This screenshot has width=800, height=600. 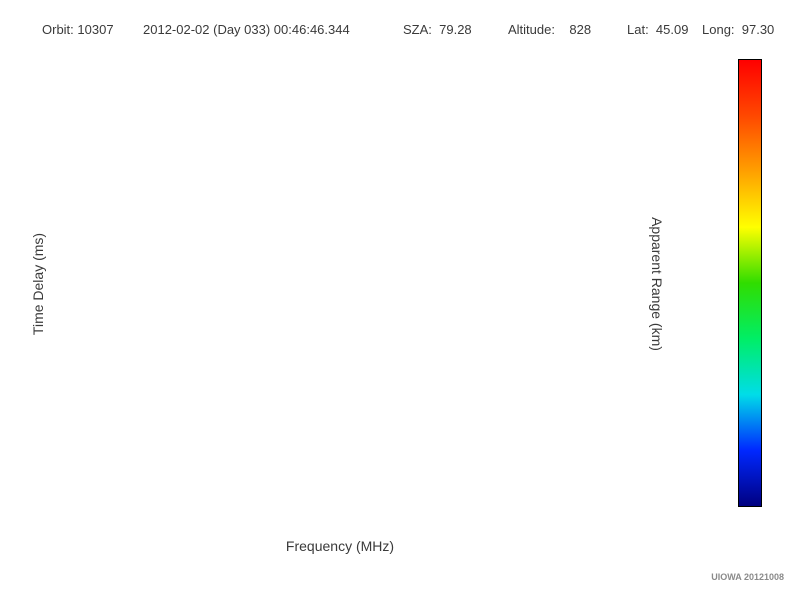 What do you see at coordinates (747, 577) in the screenshot?
I see `watermark-label: UIOWA 20121008` at bounding box center [747, 577].